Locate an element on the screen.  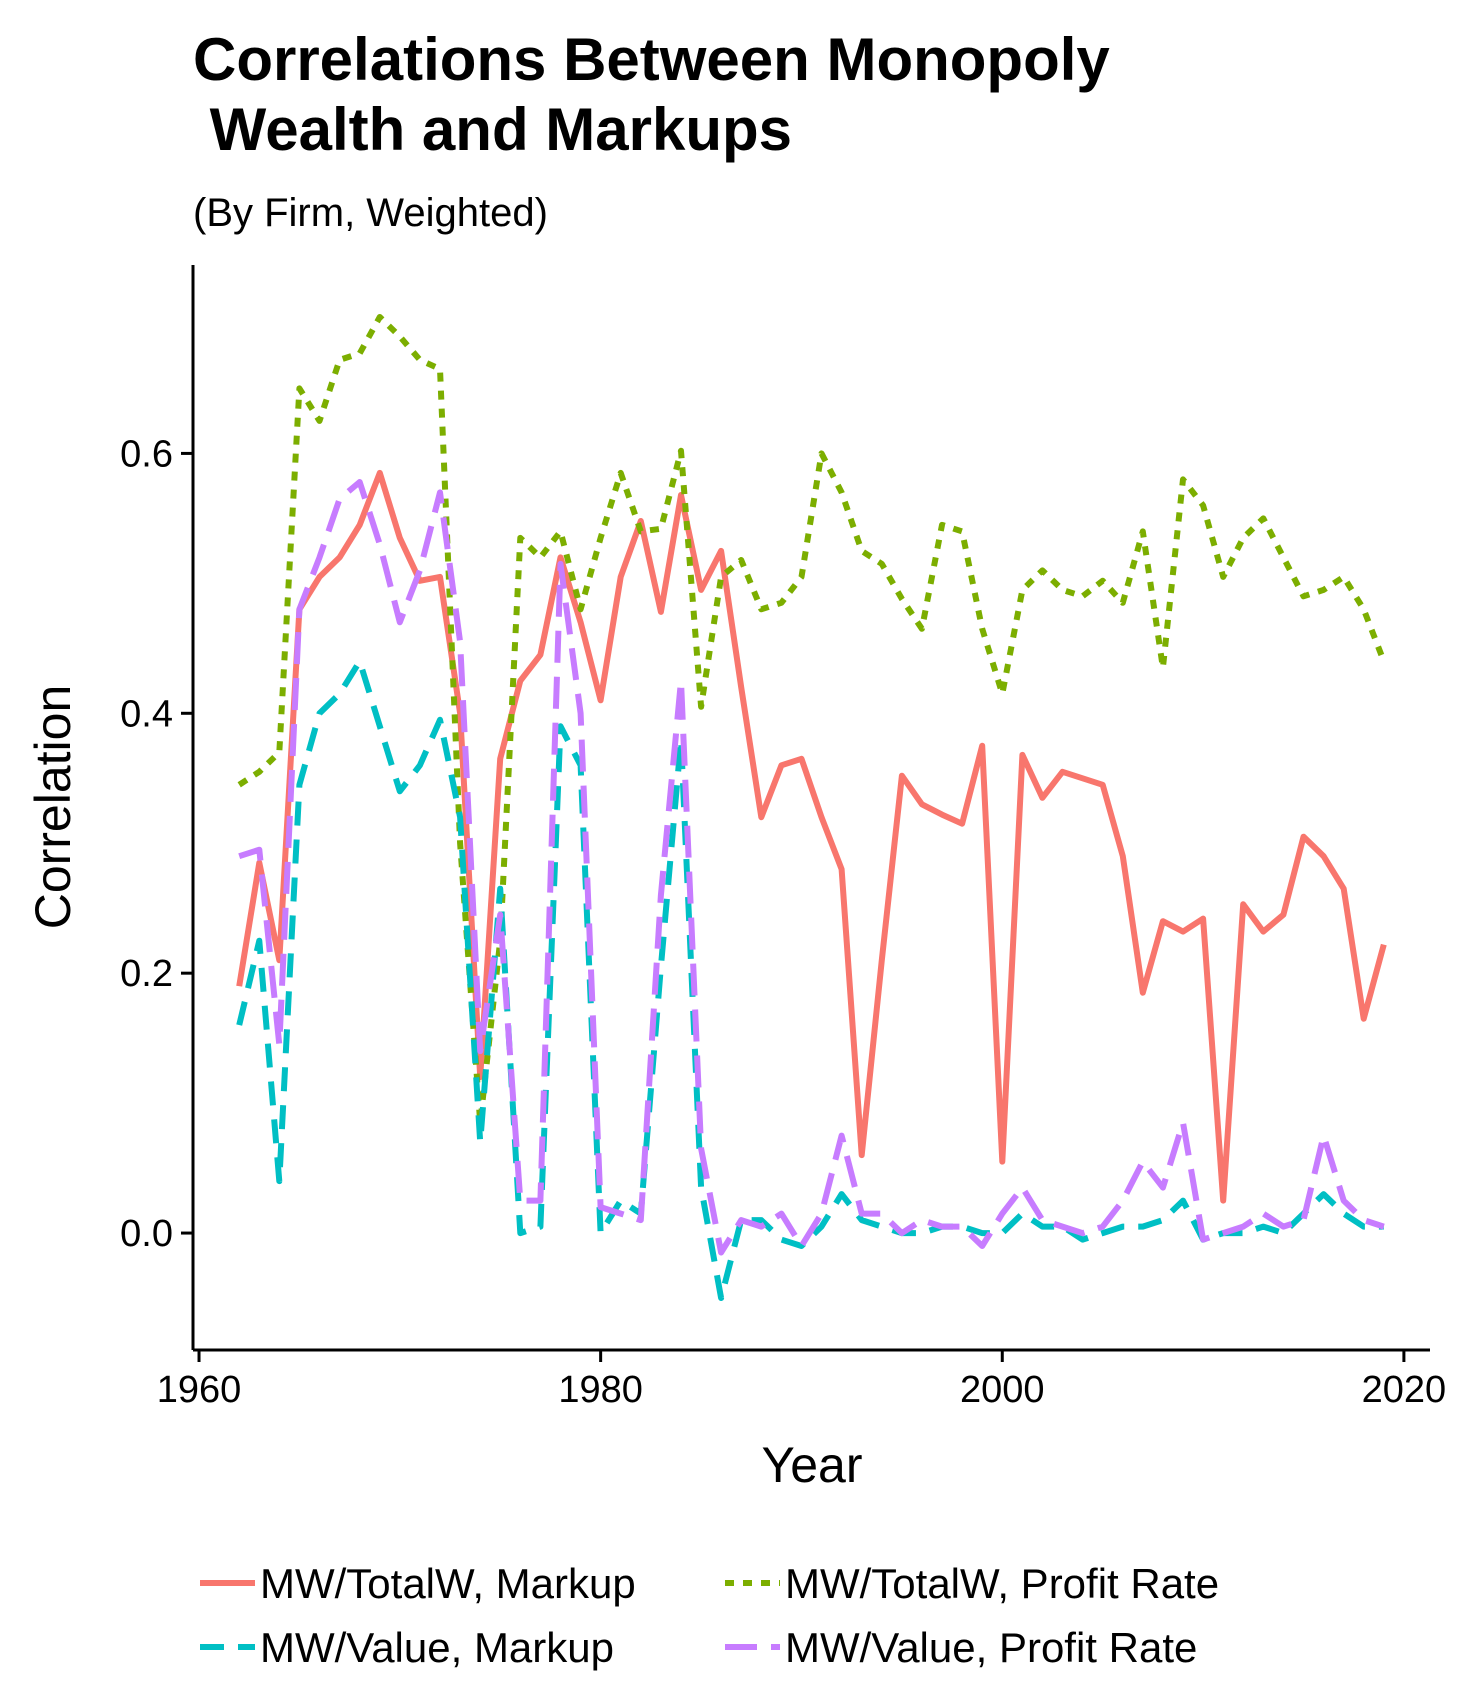
chart-subtitle: (By Firm, Weighted) is located at coordinates (370, 213).